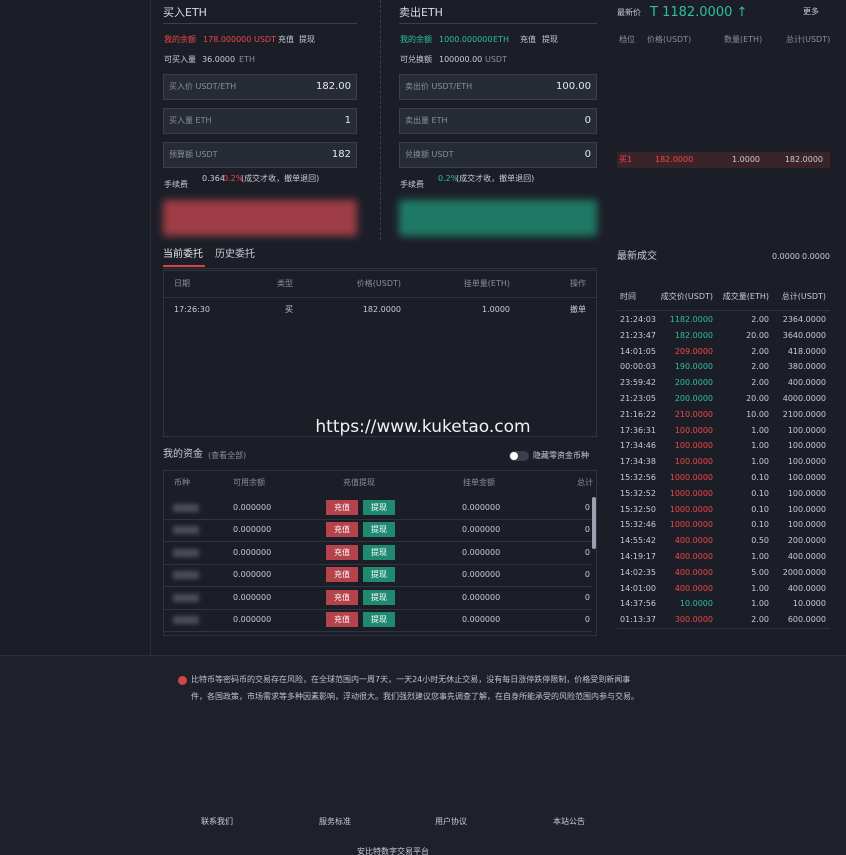  I want to click on trade-total: 2100.0000, so click(804, 414).